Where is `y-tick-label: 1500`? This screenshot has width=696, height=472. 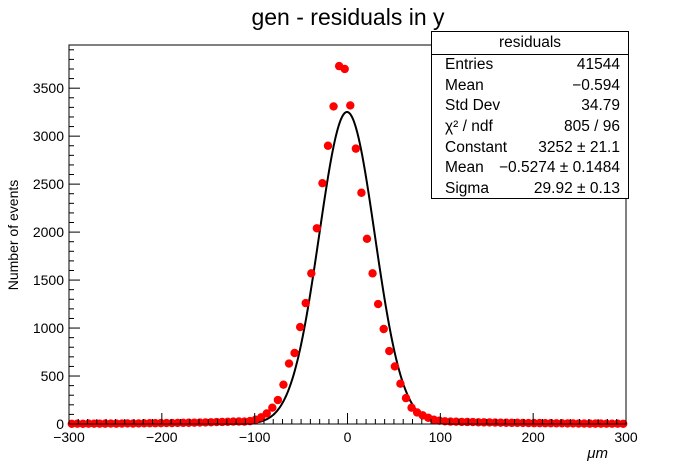 y-tick-label: 1500 is located at coordinates (48, 280).